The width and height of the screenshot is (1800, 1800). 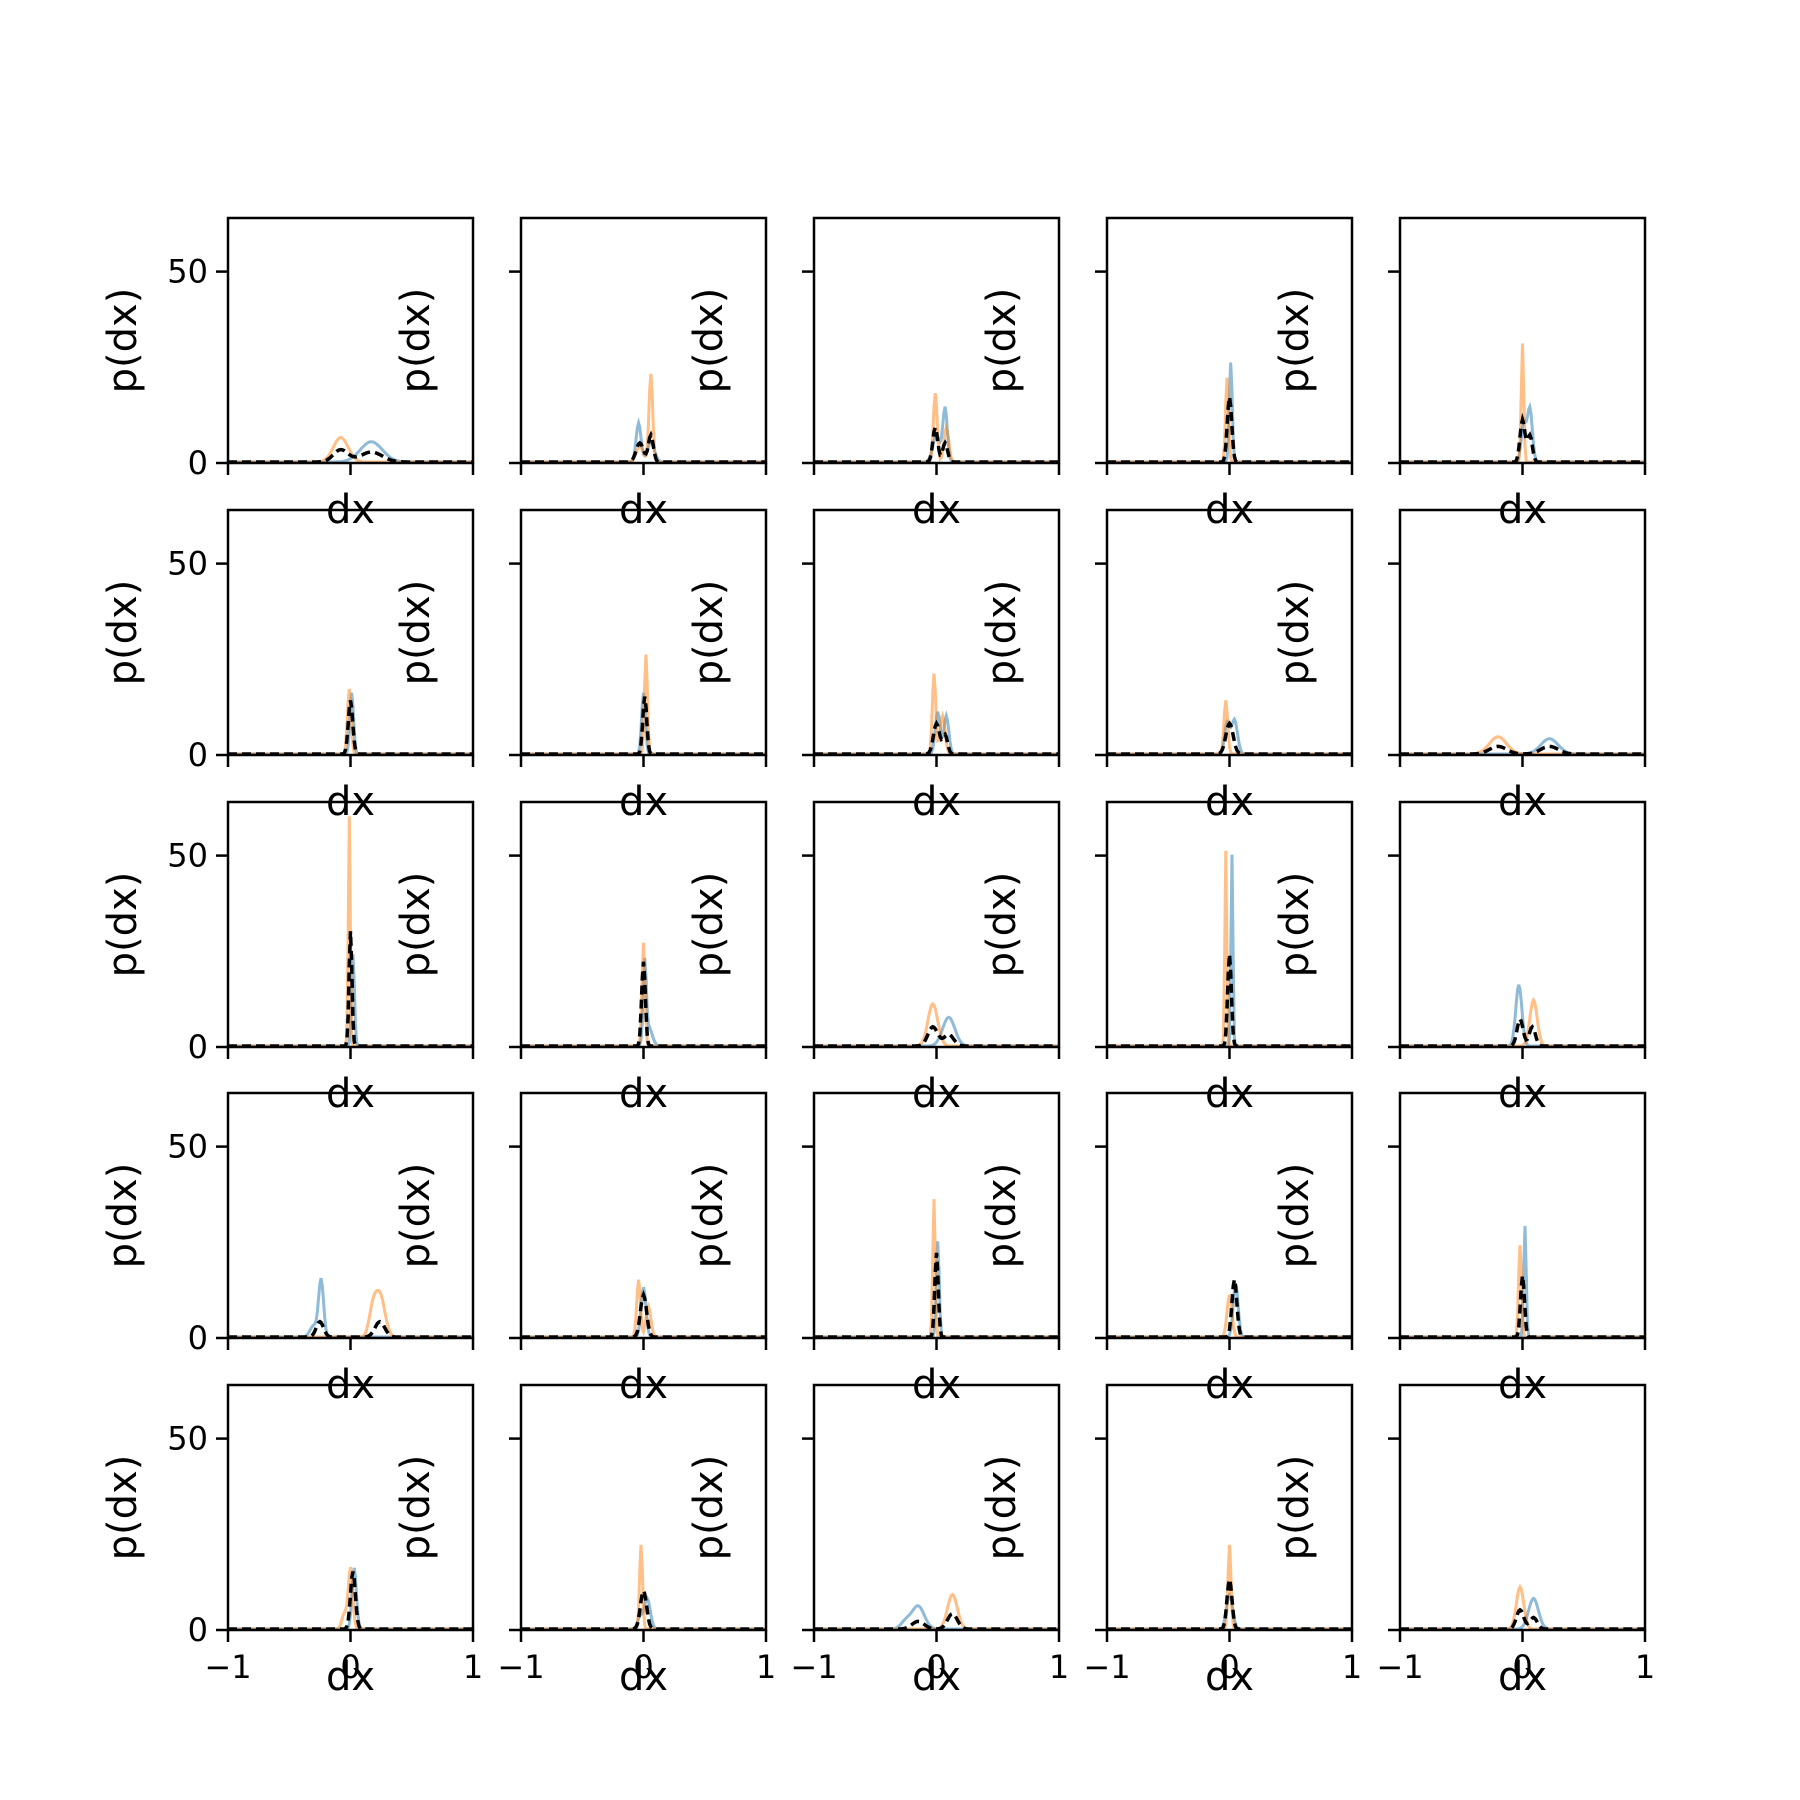 What do you see at coordinates (1515, 1534) in the screenshot?
I see `panel-5-5: −1 0 1` at bounding box center [1515, 1534].